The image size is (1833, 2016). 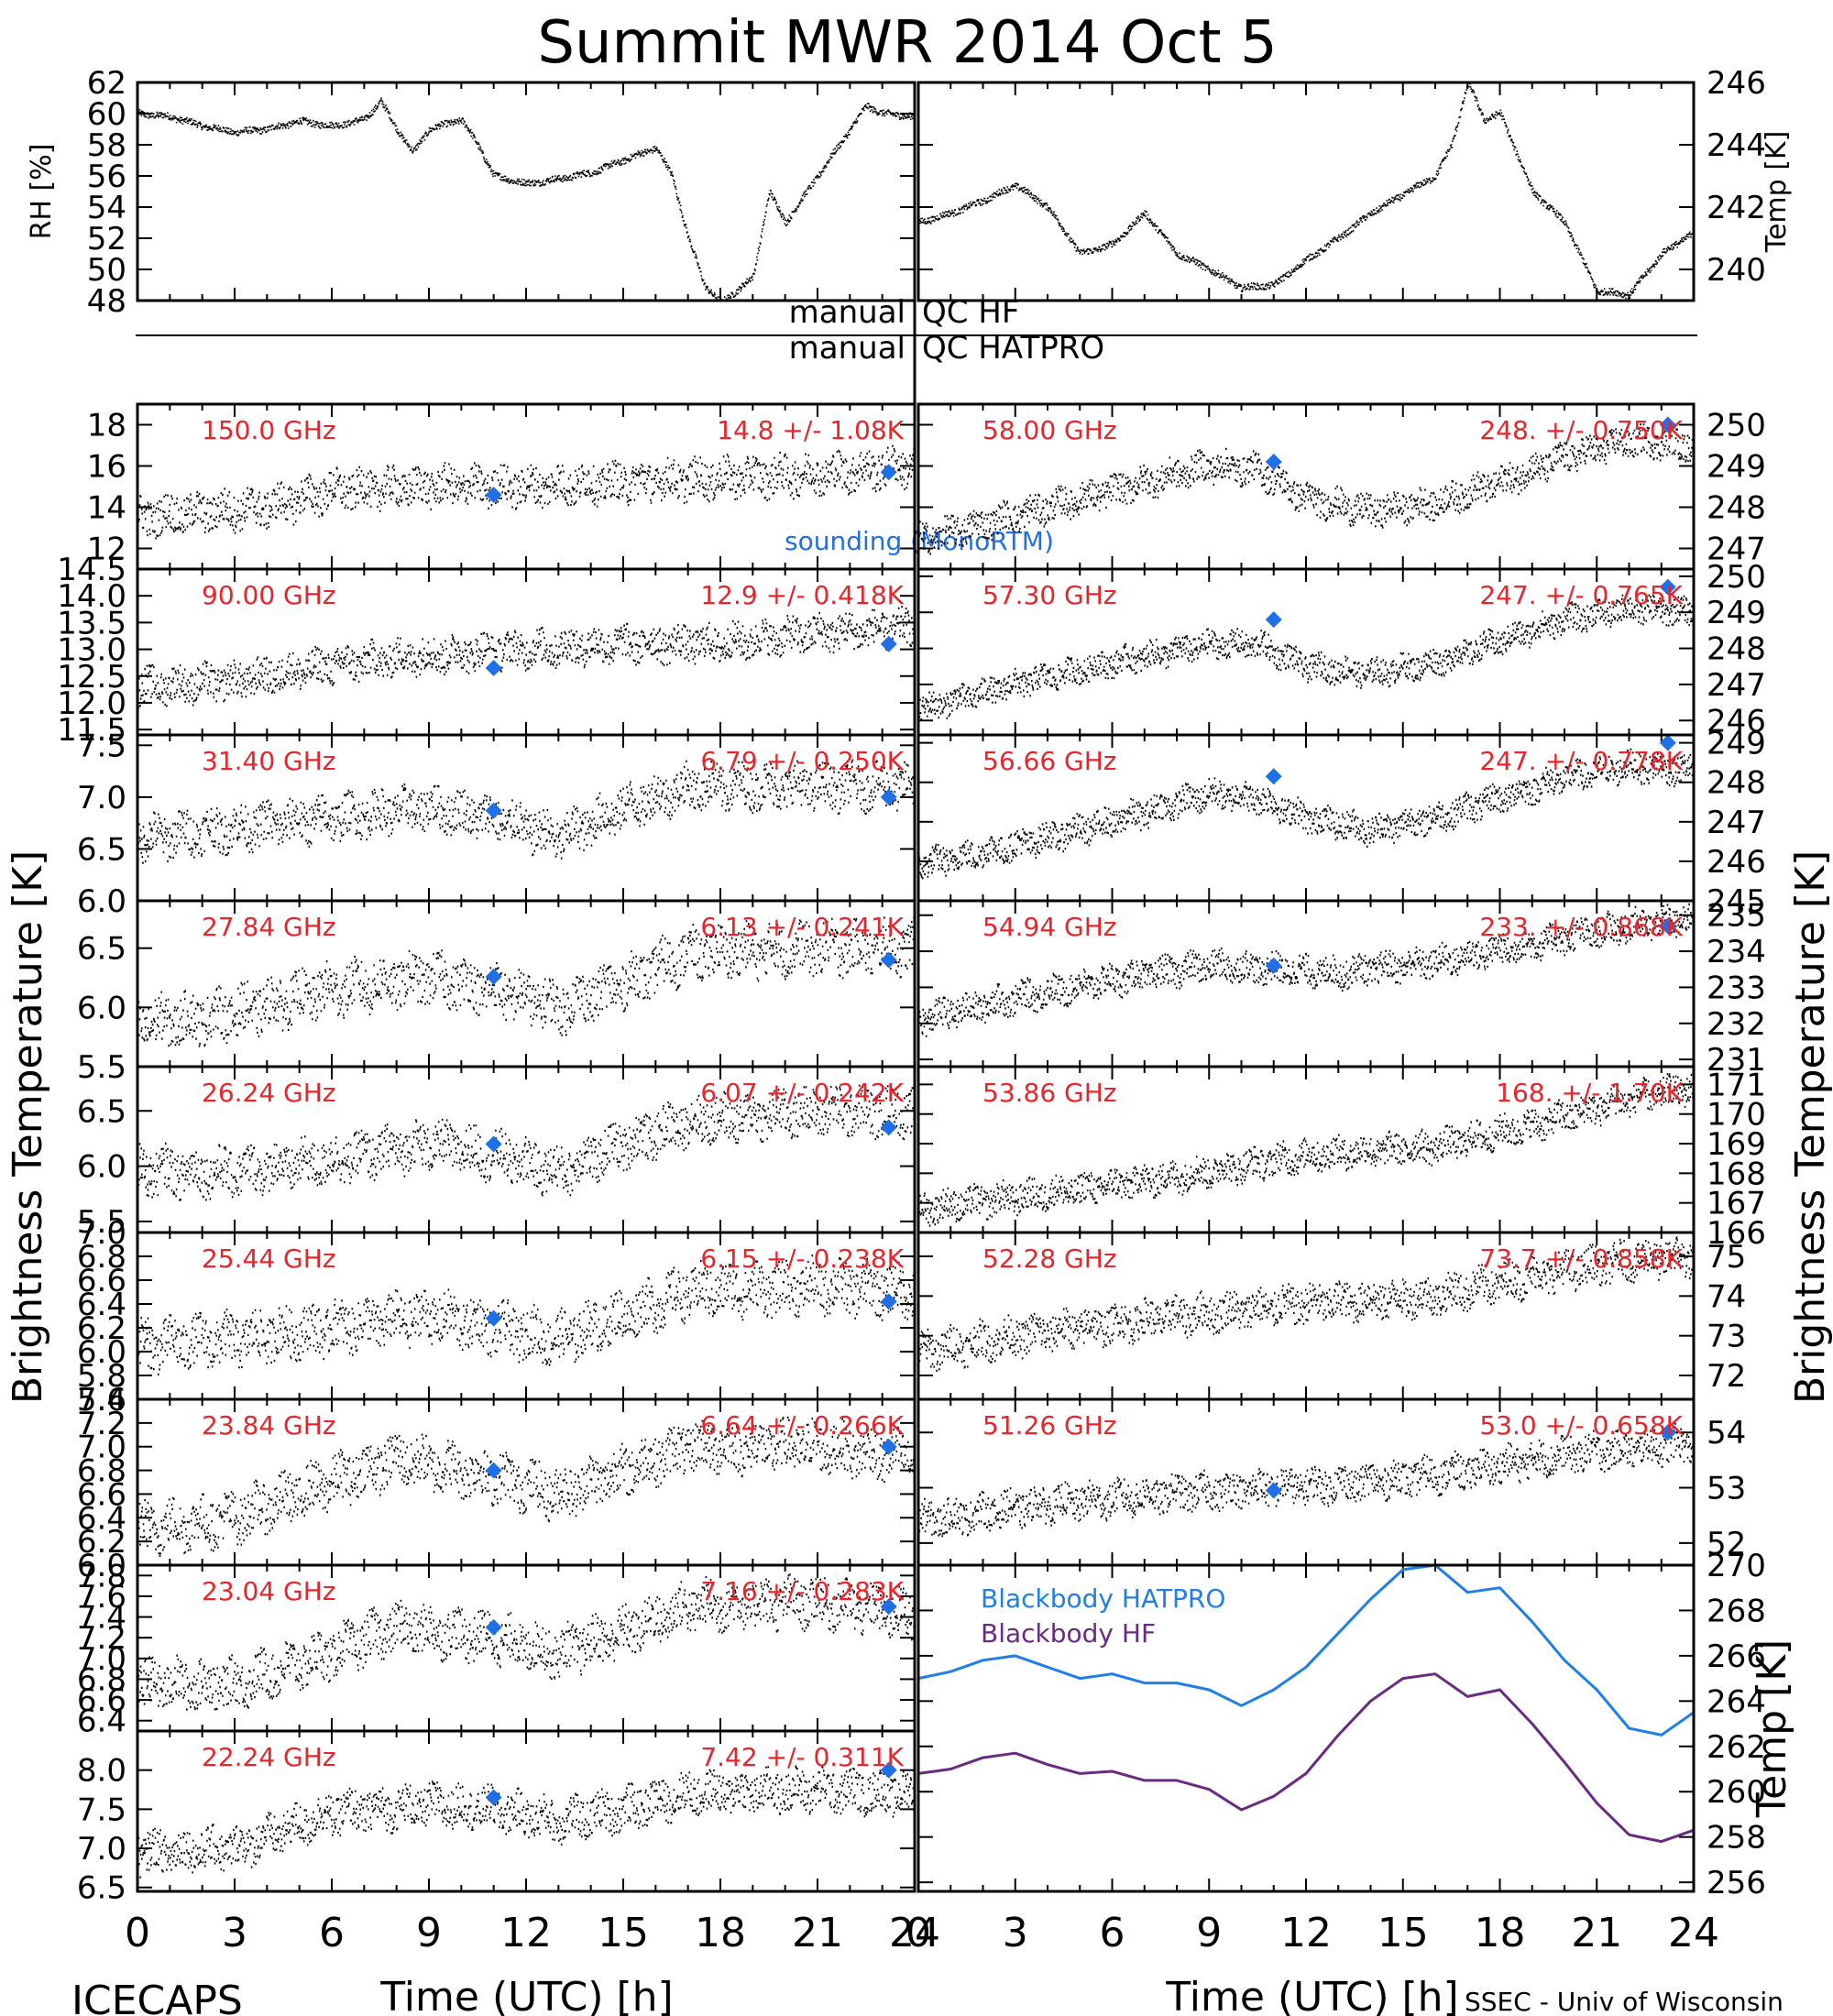 What do you see at coordinates (1068, 1633) in the screenshot?
I see `legend-entry: Blackbody HF` at bounding box center [1068, 1633].